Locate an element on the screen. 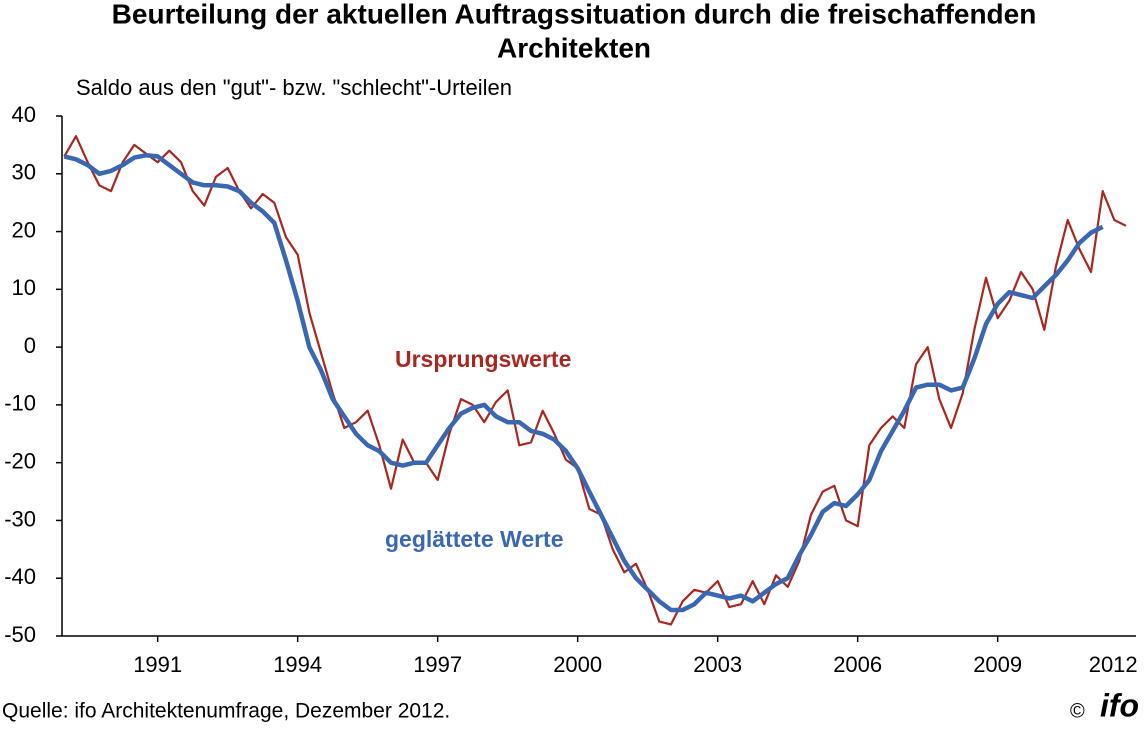  copyright: © is located at coordinates (1077, 711).